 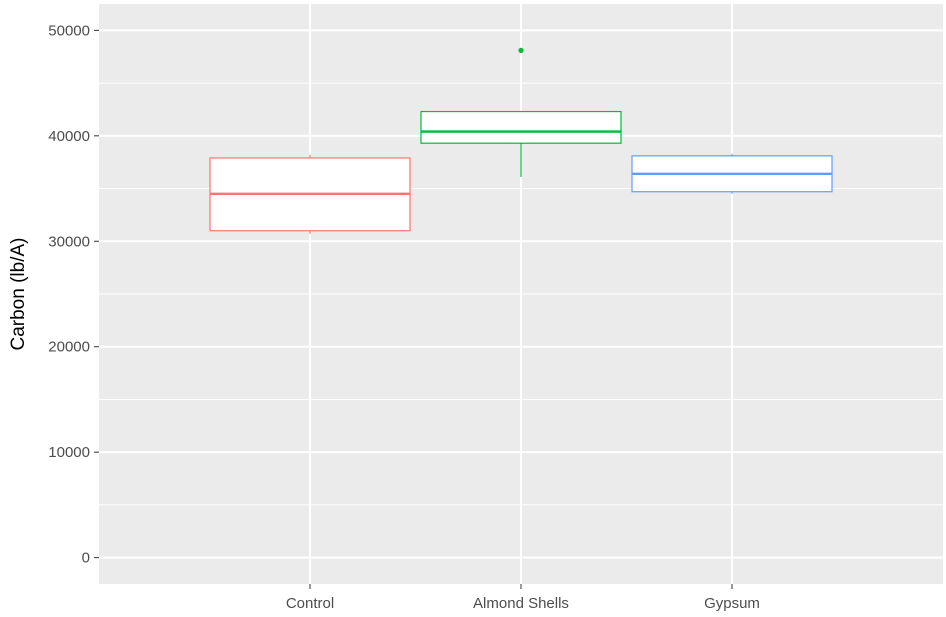 What do you see at coordinates (521, 50) in the screenshot?
I see `outlier-point` at bounding box center [521, 50].